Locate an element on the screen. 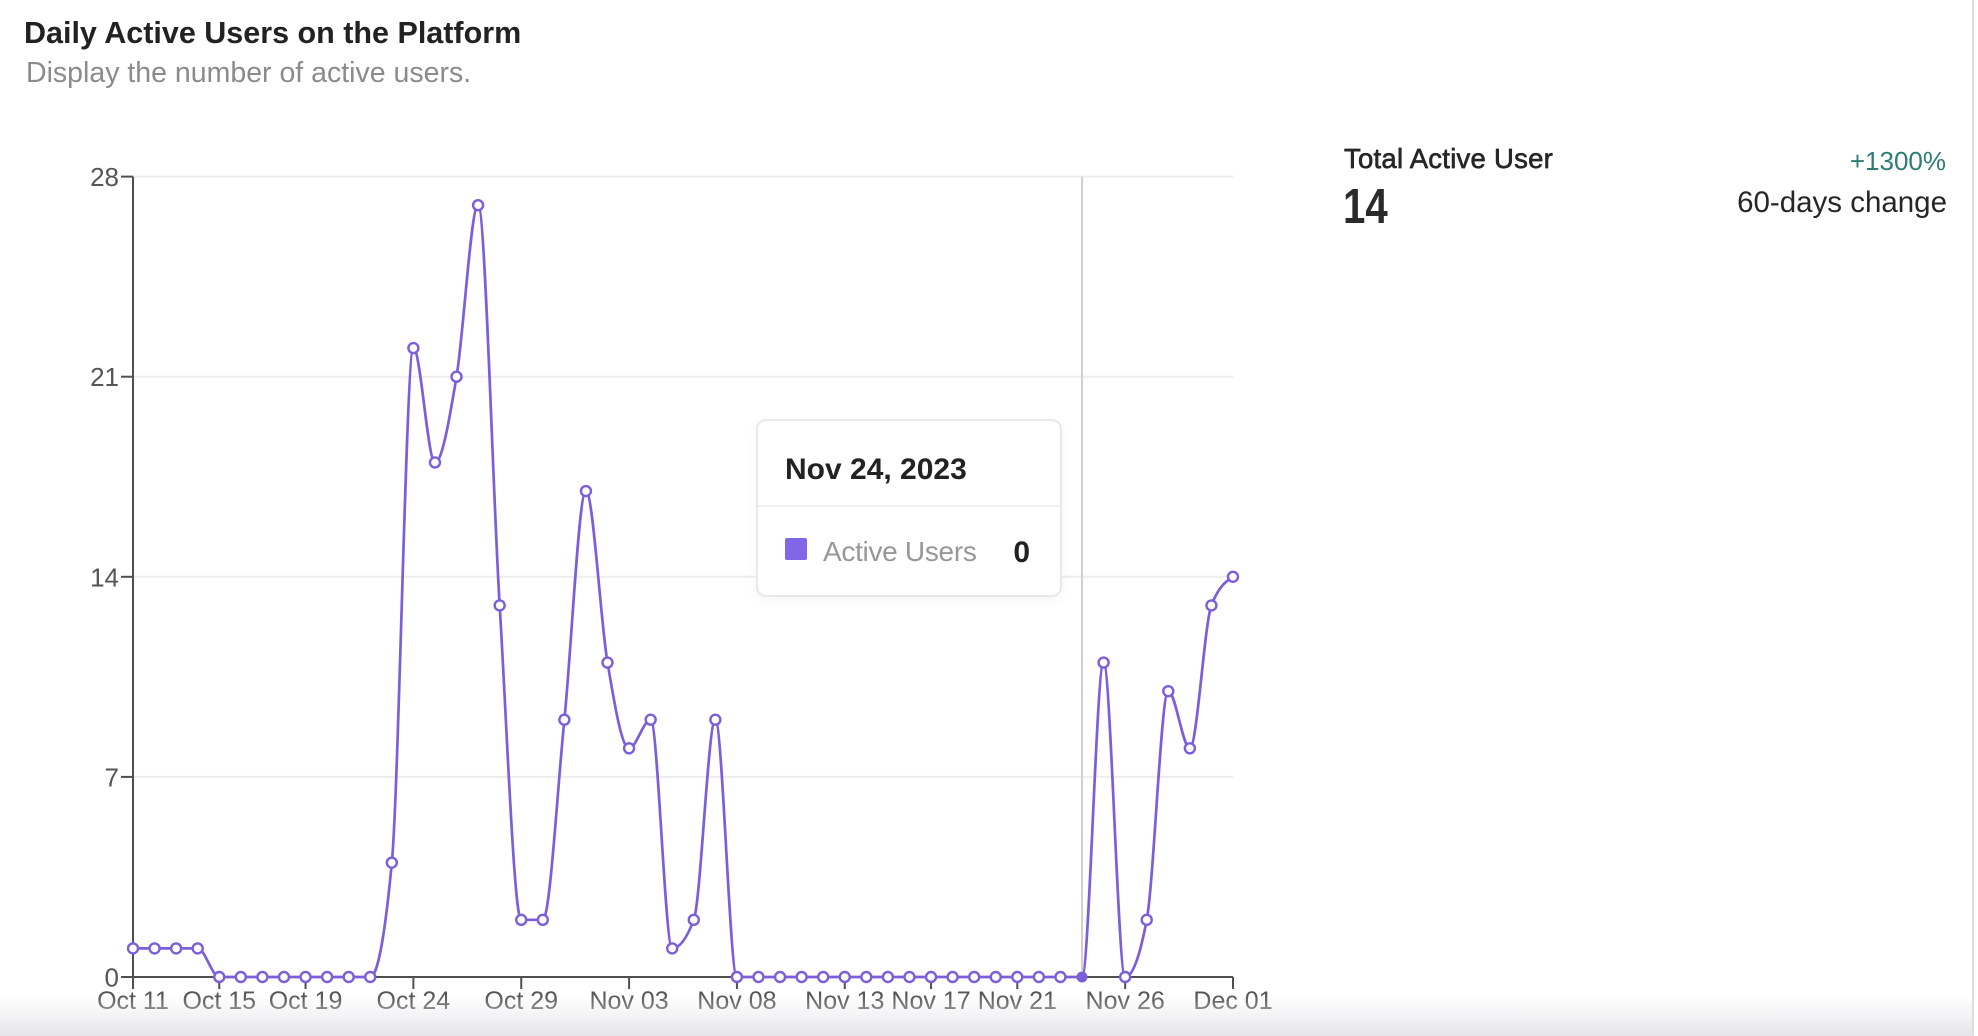  svg-text: 0 is located at coordinates (112, 978).